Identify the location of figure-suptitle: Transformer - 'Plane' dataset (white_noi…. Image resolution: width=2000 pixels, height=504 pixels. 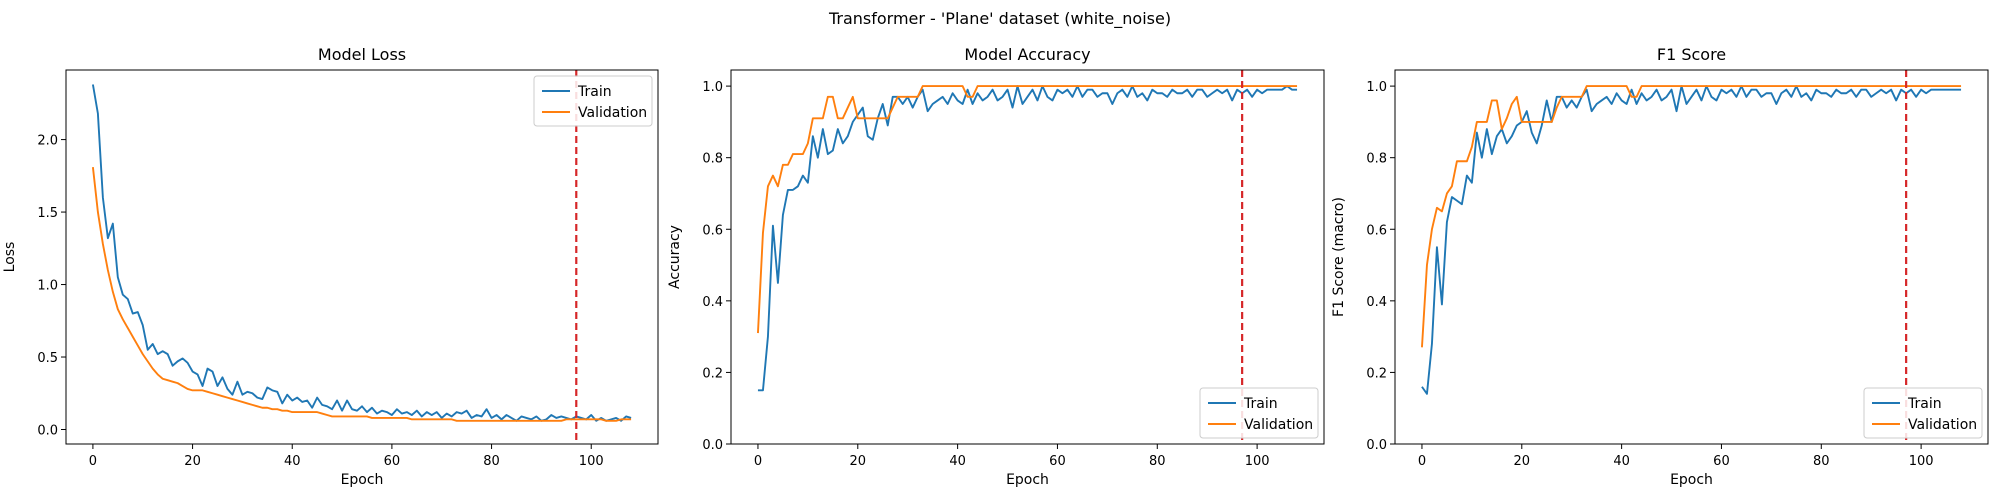
(999, 19).